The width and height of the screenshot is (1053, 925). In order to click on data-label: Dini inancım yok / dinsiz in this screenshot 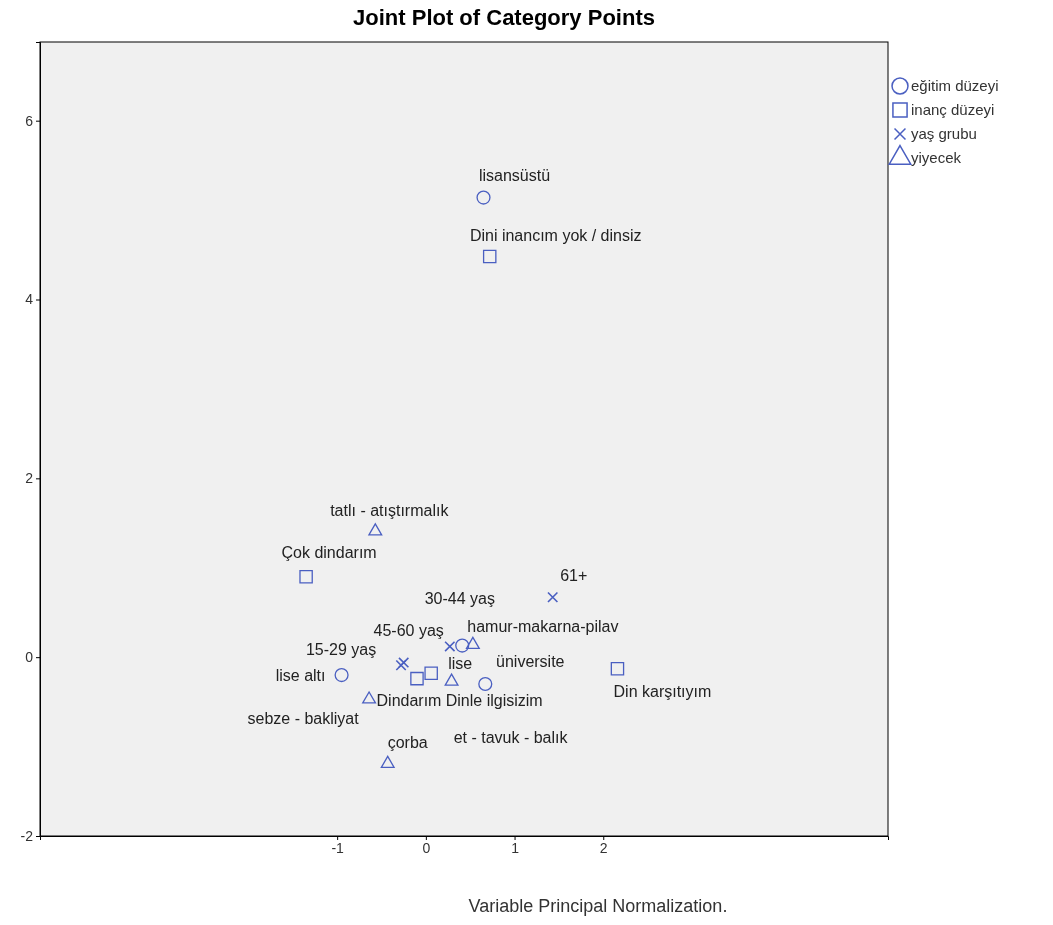, I will do `click(555, 236)`.